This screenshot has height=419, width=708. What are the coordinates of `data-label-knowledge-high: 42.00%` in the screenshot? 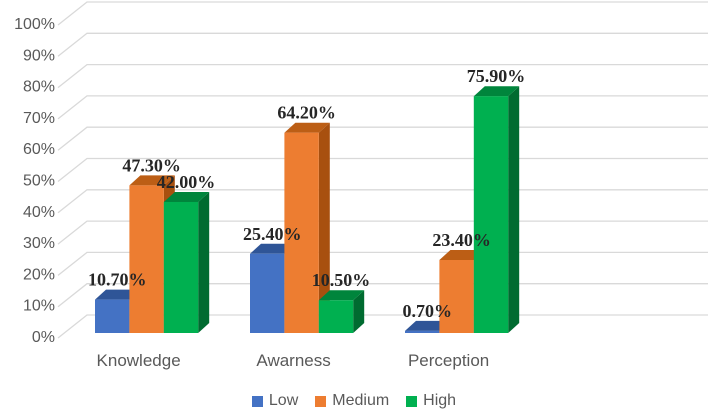 It's located at (186, 182).